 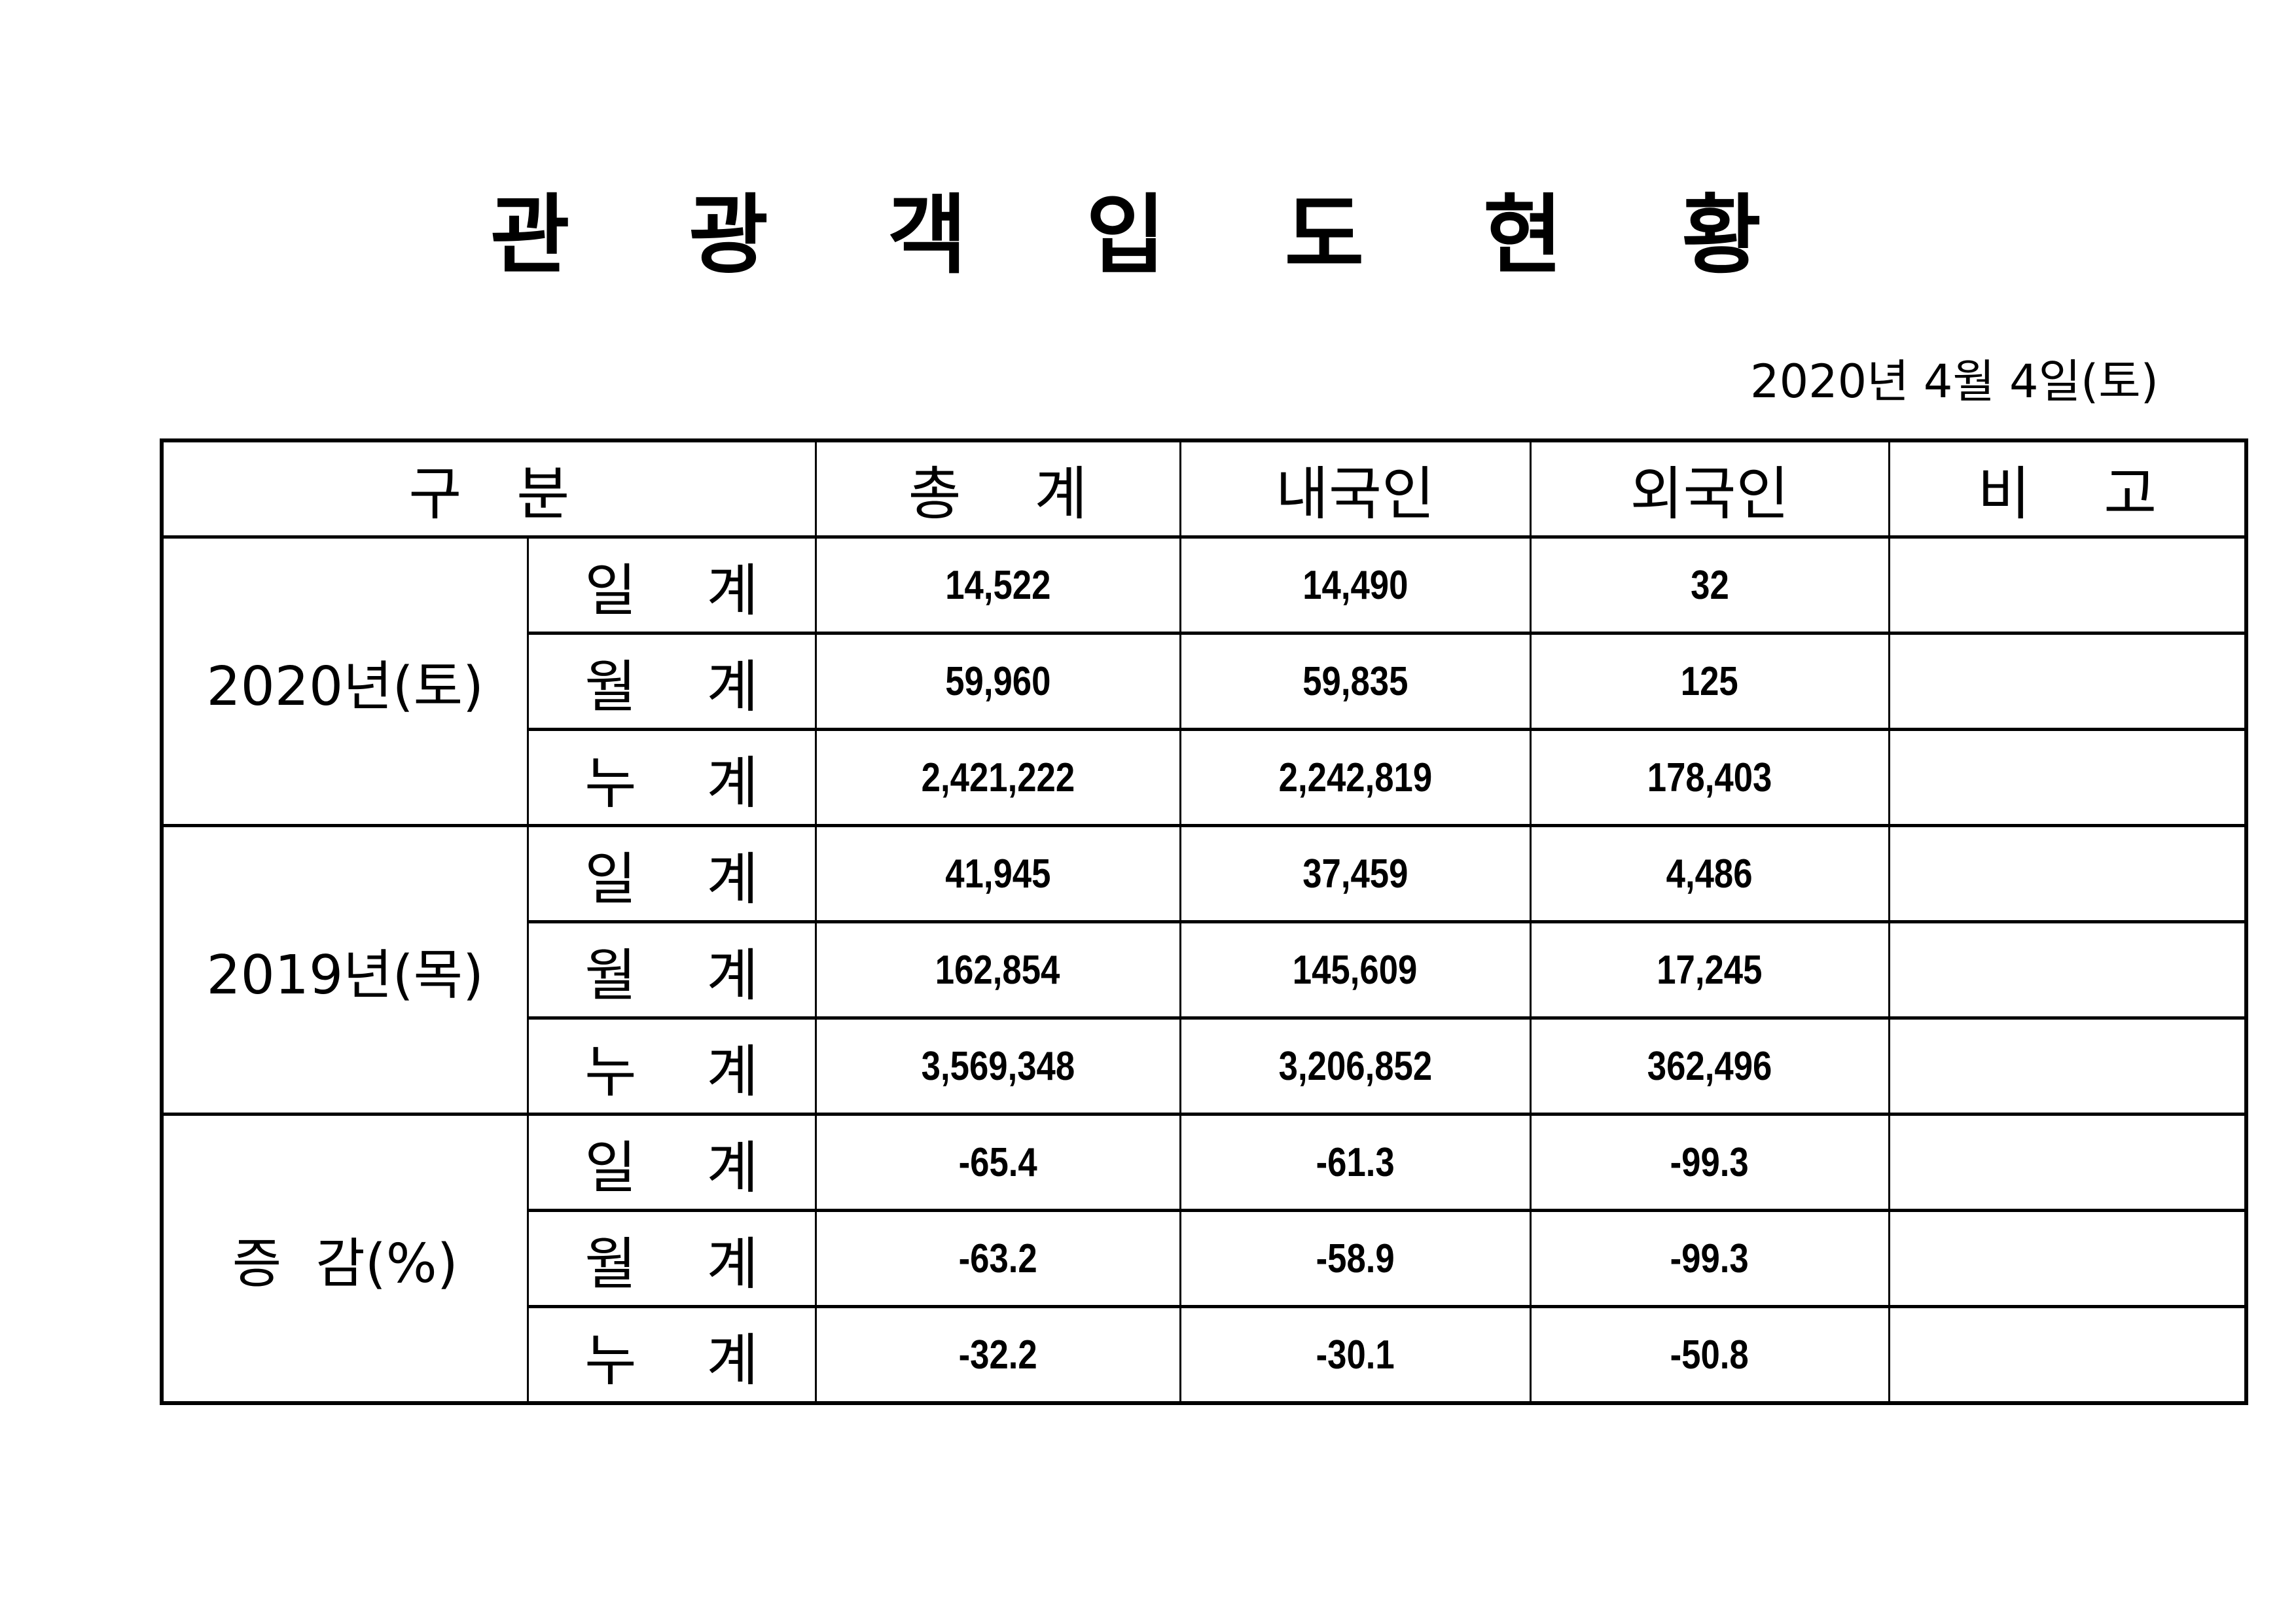 I want to click on value-domestic: 59,835, so click(x=1355, y=681).